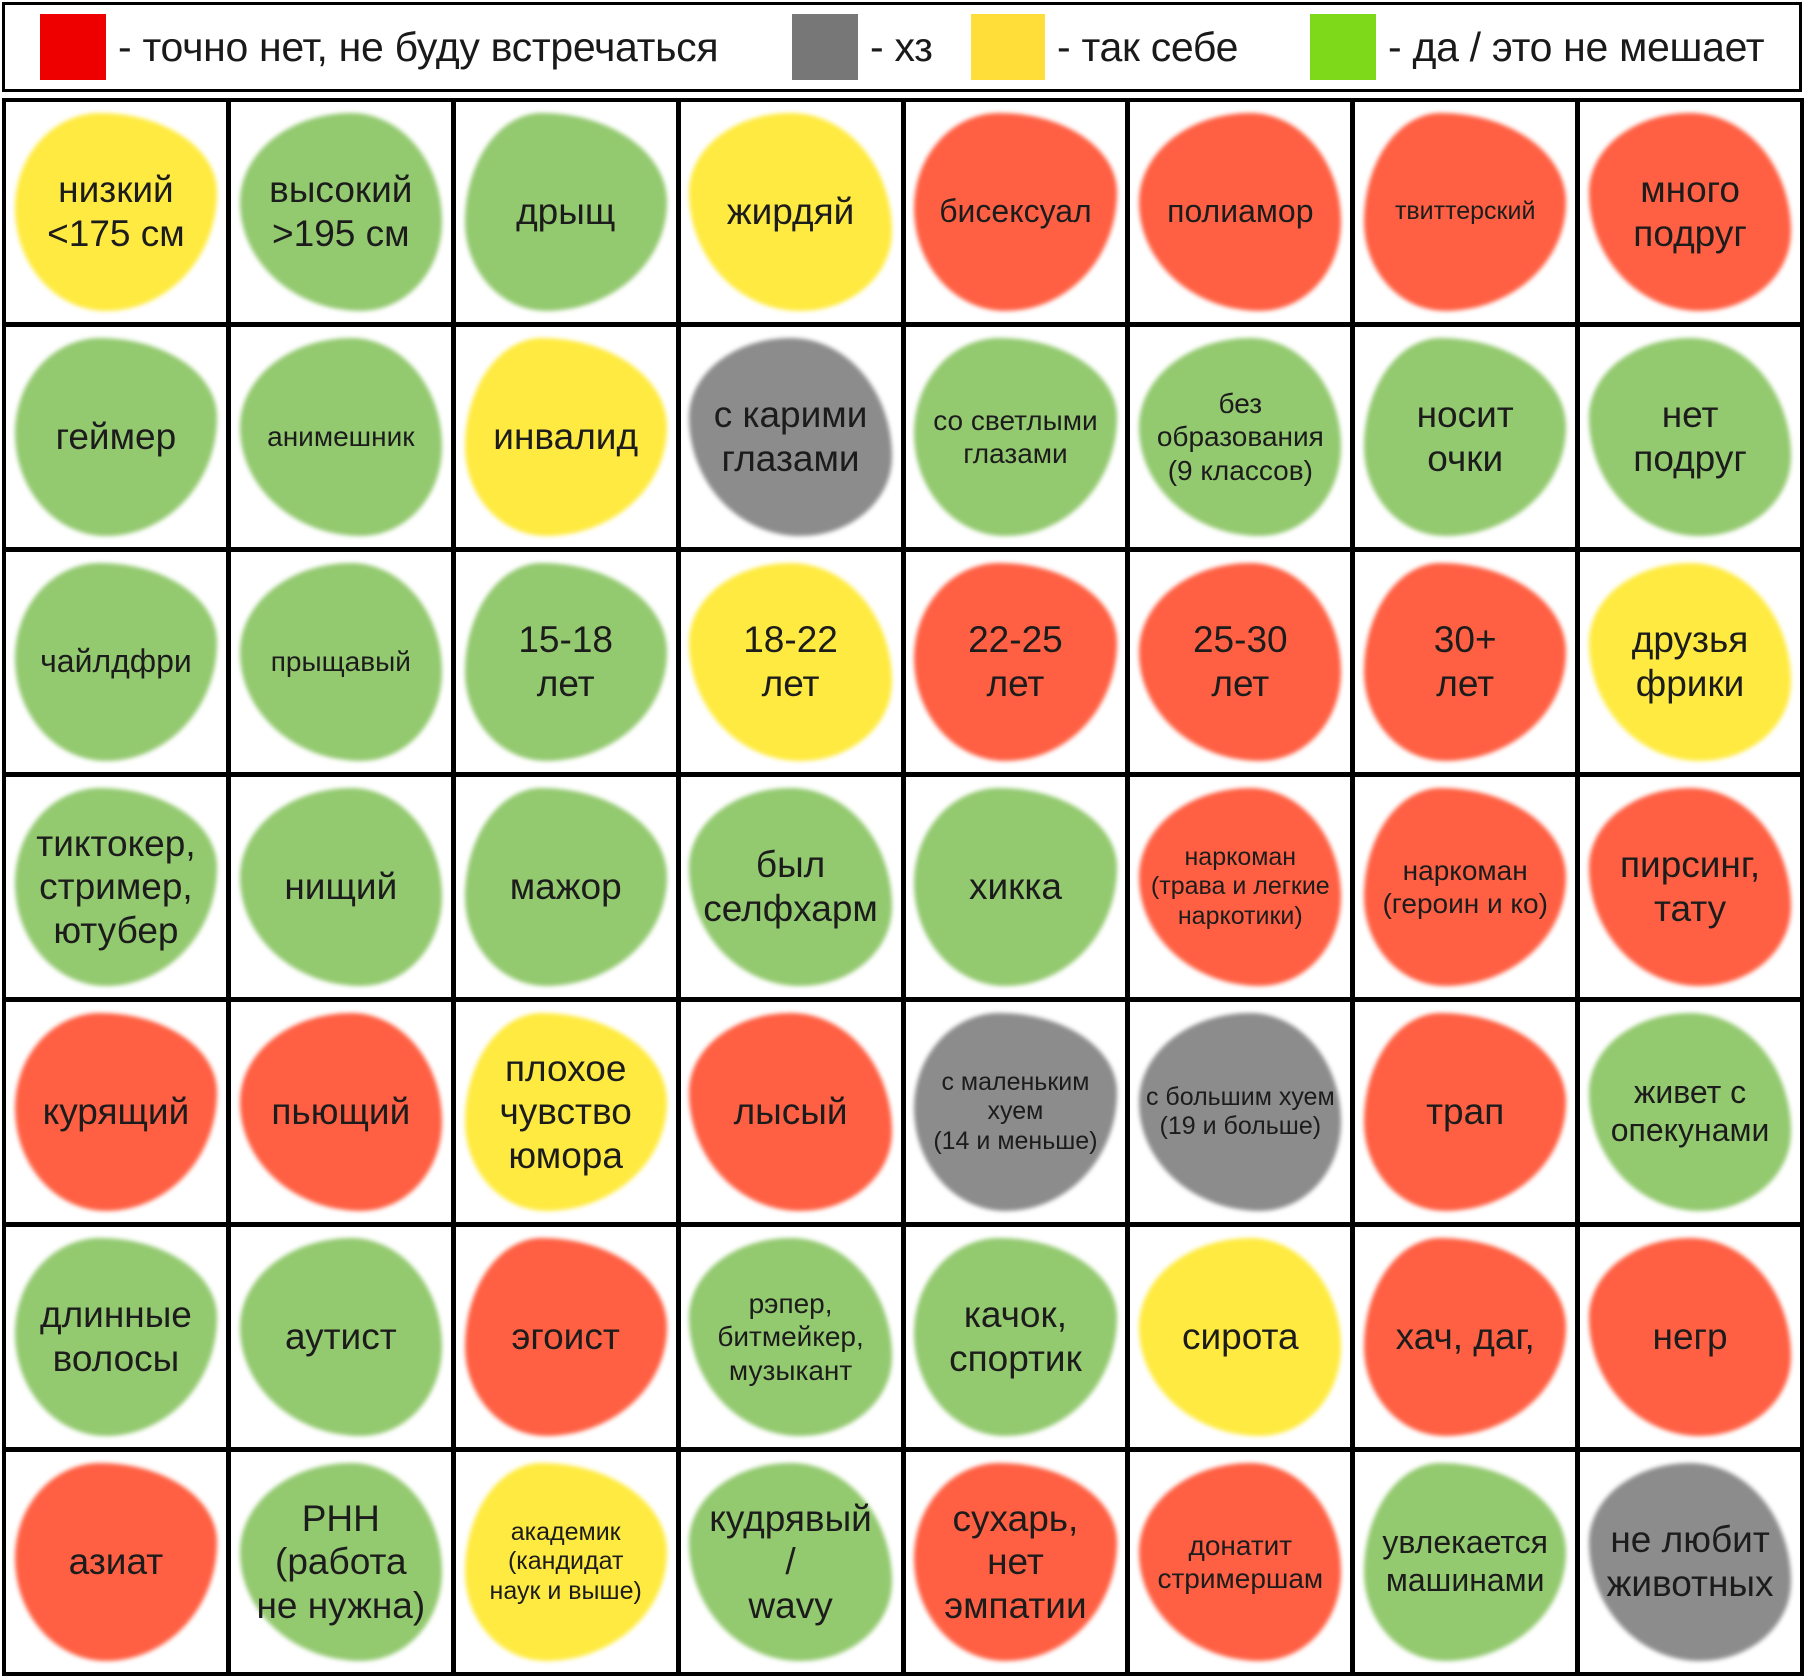 This screenshot has height=1680, width=1806. I want to click on cell-label: хач, даг,, so click(1465, 1337).